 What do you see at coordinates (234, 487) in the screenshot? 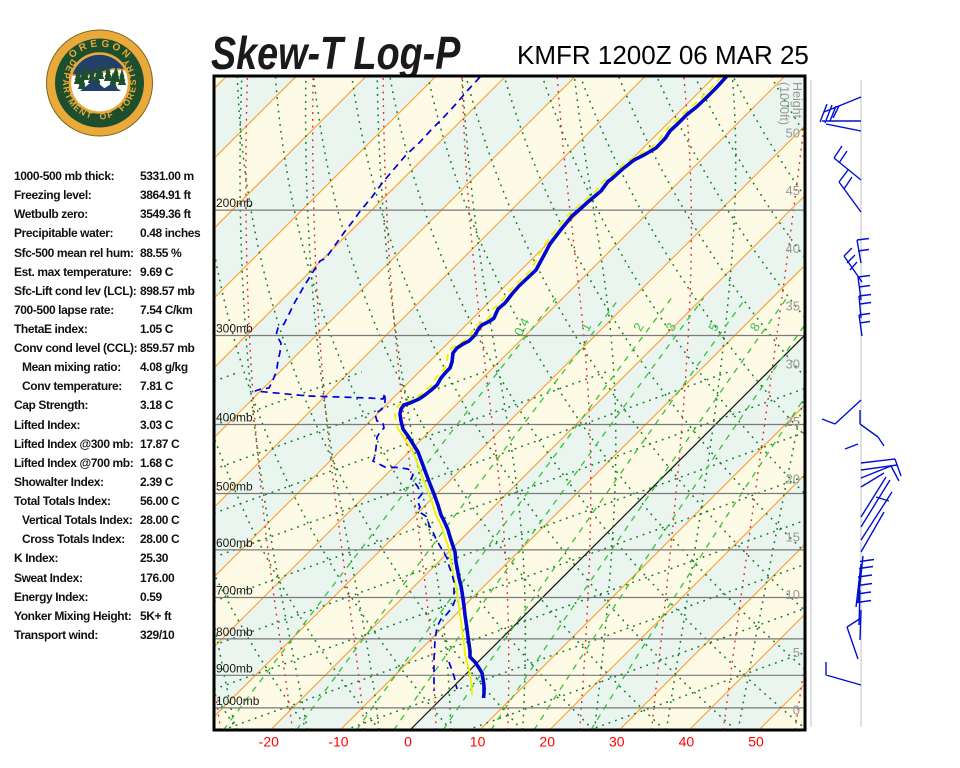
I see `svg-text: 500mb` at bounding box center [234, 487].